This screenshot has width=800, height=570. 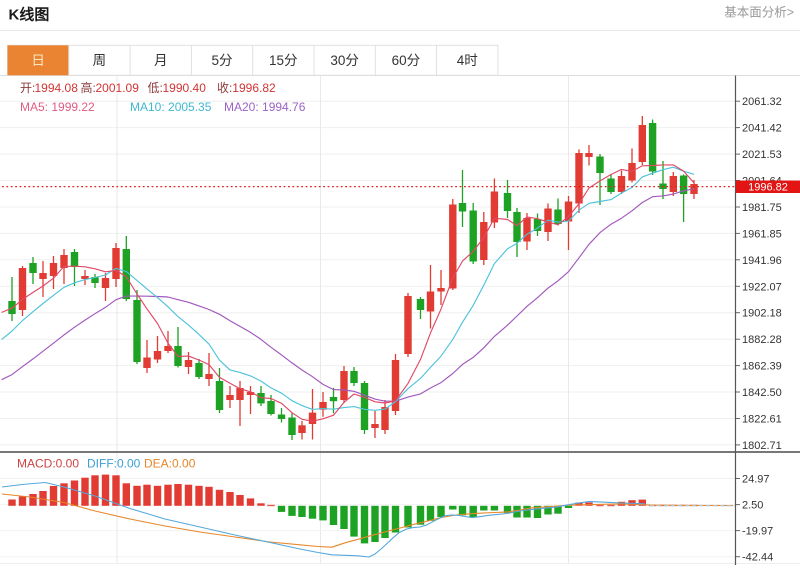 I want to click on svg-text: 1961.85, so click(x=762, y=234).